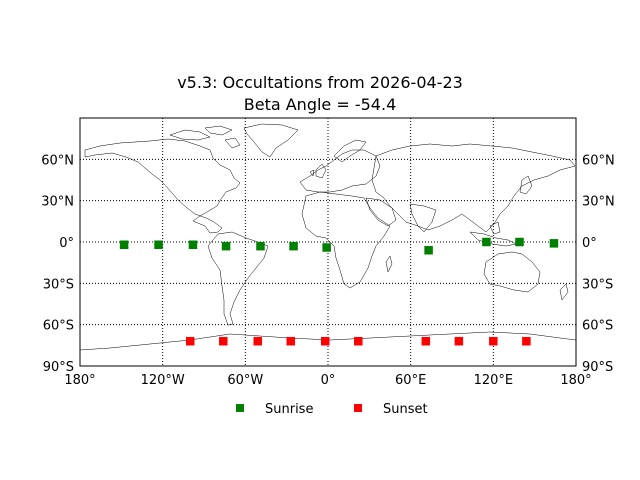  I want to click on y-tick-label-right: 30°N, so click(598, 202).